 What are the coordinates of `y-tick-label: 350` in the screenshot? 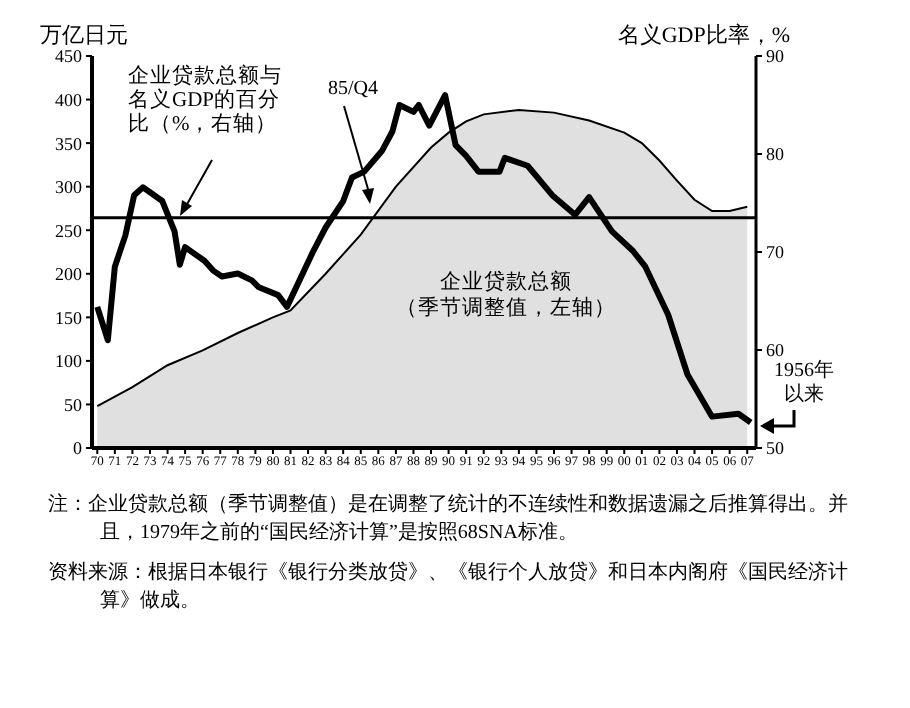 It's located at (69, 143).